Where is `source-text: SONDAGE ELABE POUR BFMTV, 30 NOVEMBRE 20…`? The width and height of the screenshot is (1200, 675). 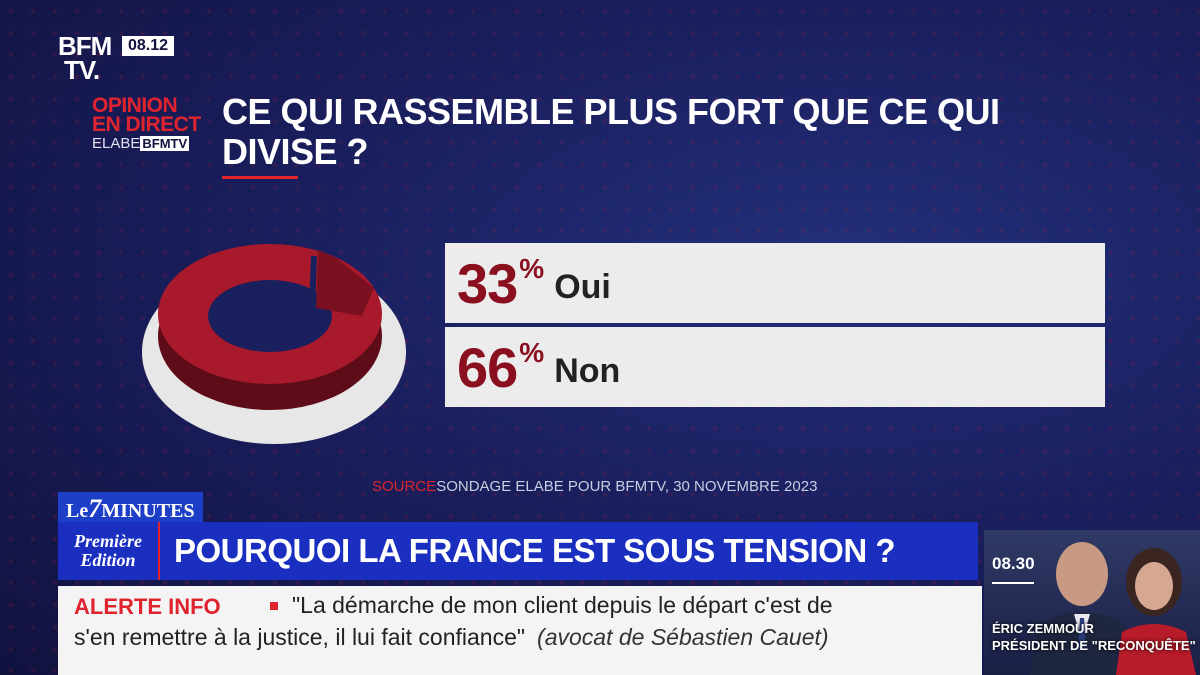 source-text: SONDAGE ELABE POUR BFMTV, 30 NOVEMBRE 20… is located at coordinates (627, 486).